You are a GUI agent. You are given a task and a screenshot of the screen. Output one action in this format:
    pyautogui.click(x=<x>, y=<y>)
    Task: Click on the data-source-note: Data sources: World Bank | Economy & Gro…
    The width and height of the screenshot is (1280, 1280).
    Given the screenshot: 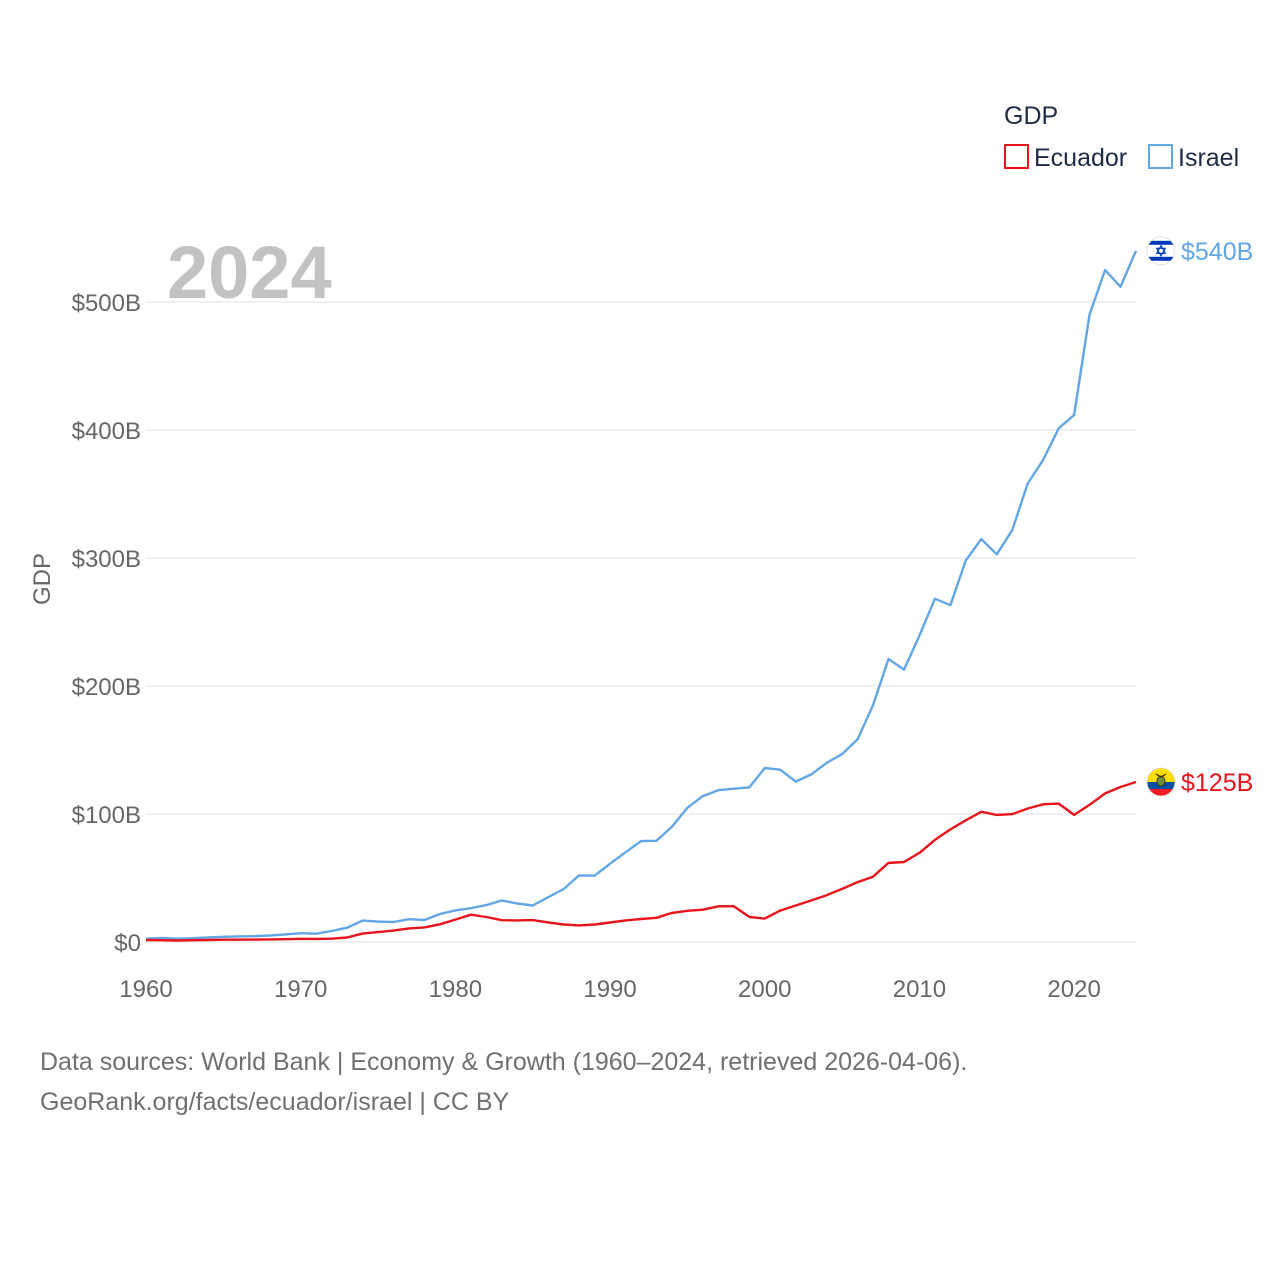 What is the action you would take?
    pyautogui.click(x=503, y=1082)
    